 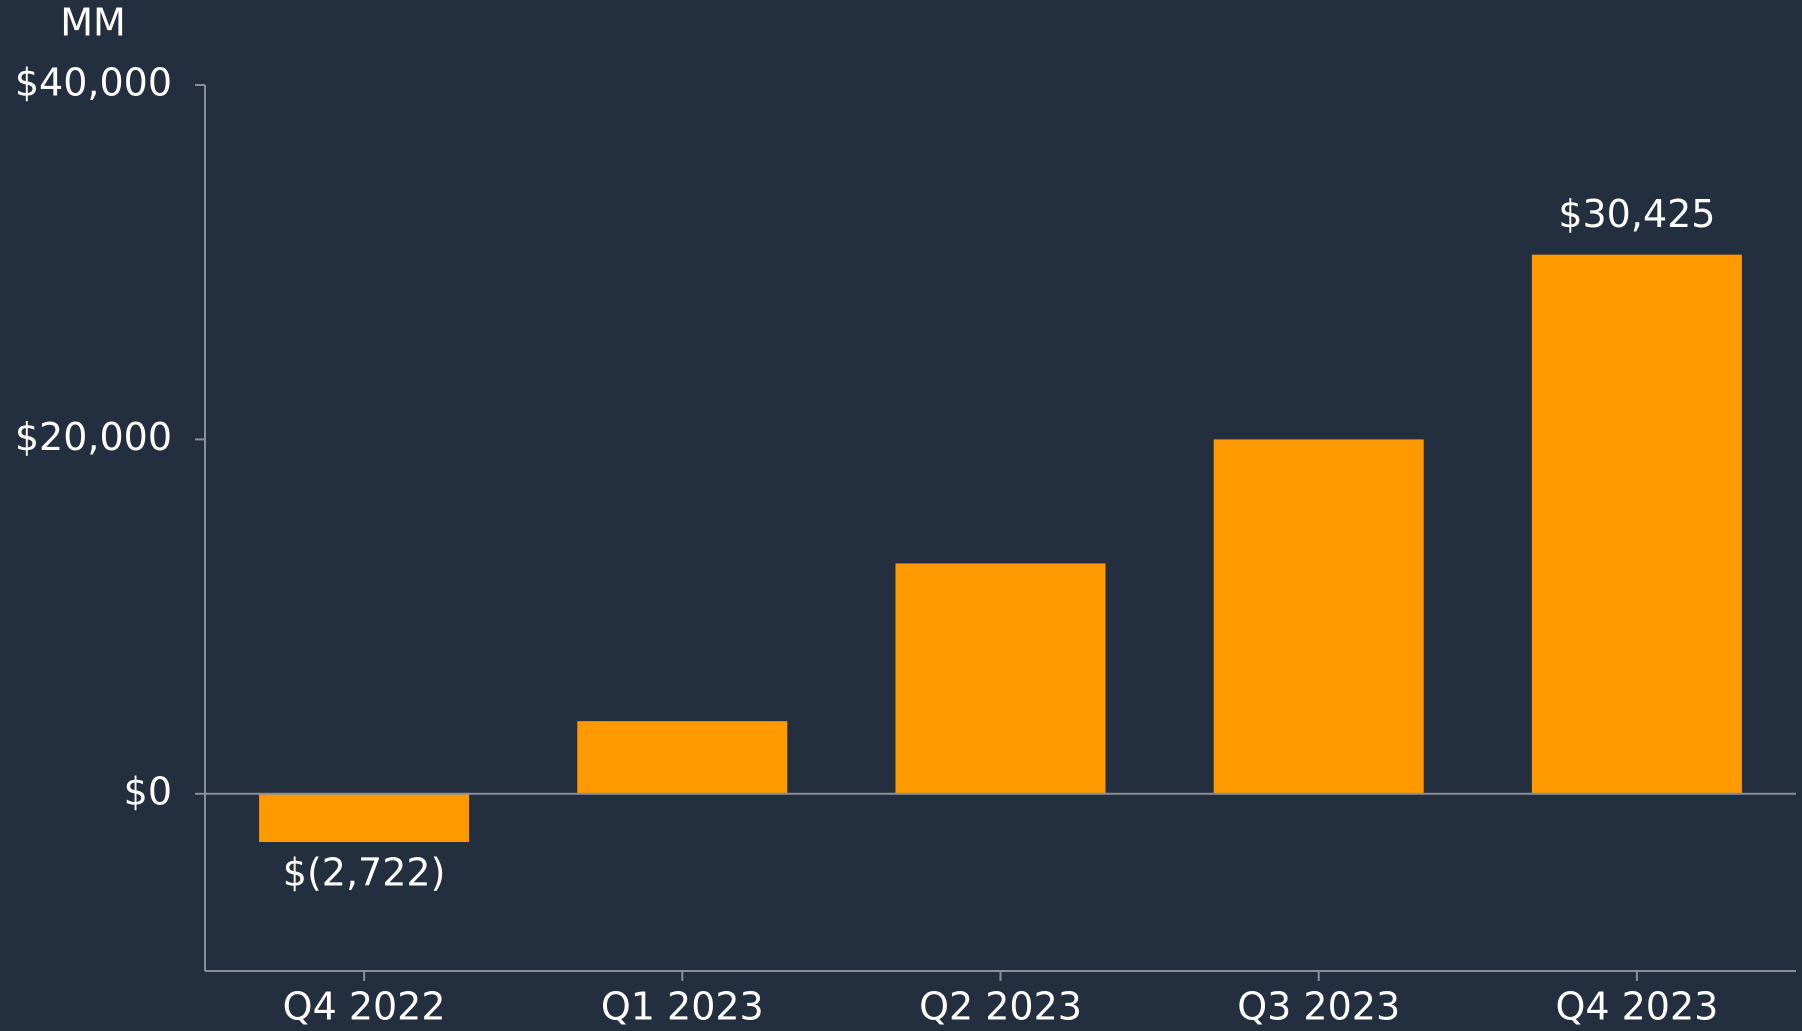 I want to click on y-tick-label: $20,000, so click(x=93, y=437).